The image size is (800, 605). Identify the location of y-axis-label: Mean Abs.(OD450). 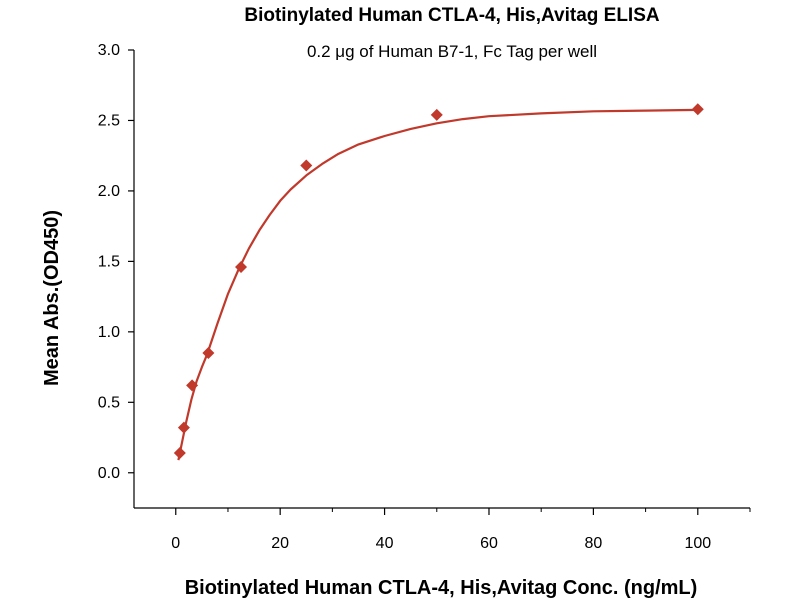
(52, 298).